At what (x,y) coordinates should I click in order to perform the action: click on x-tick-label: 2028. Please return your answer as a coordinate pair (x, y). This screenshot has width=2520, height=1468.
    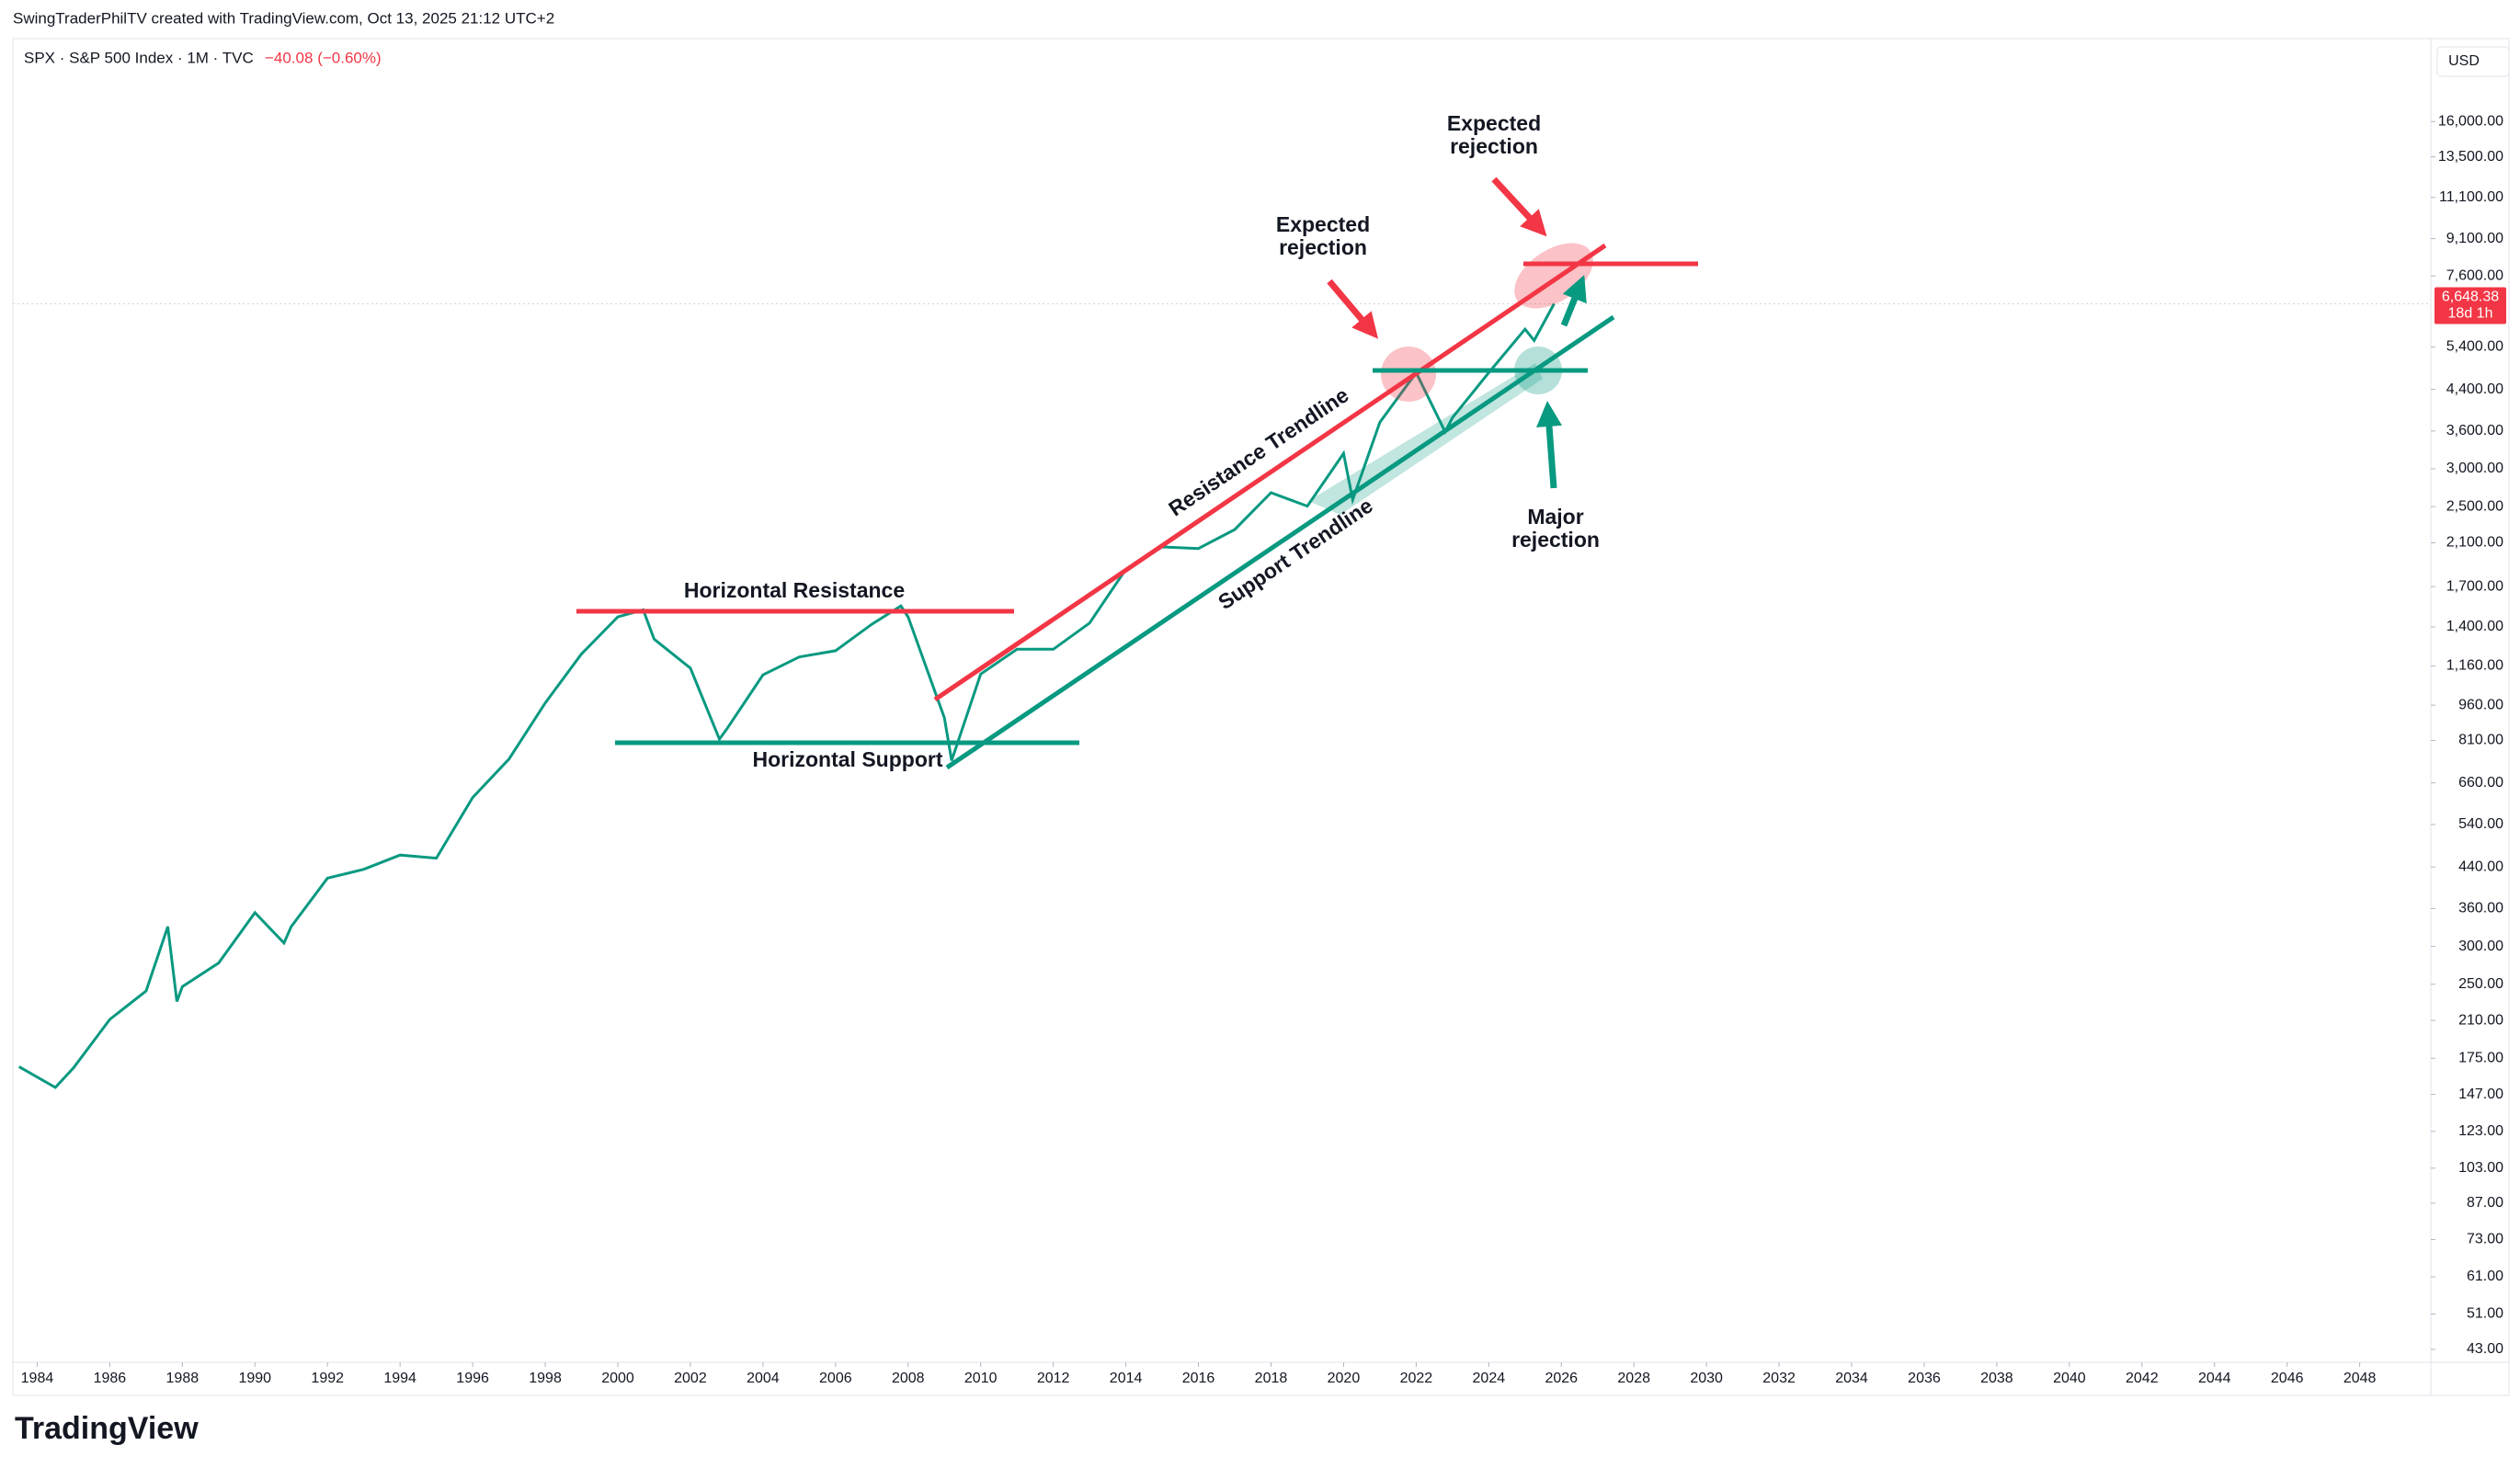
    Looking at the image, I should click on (1633, 1378).